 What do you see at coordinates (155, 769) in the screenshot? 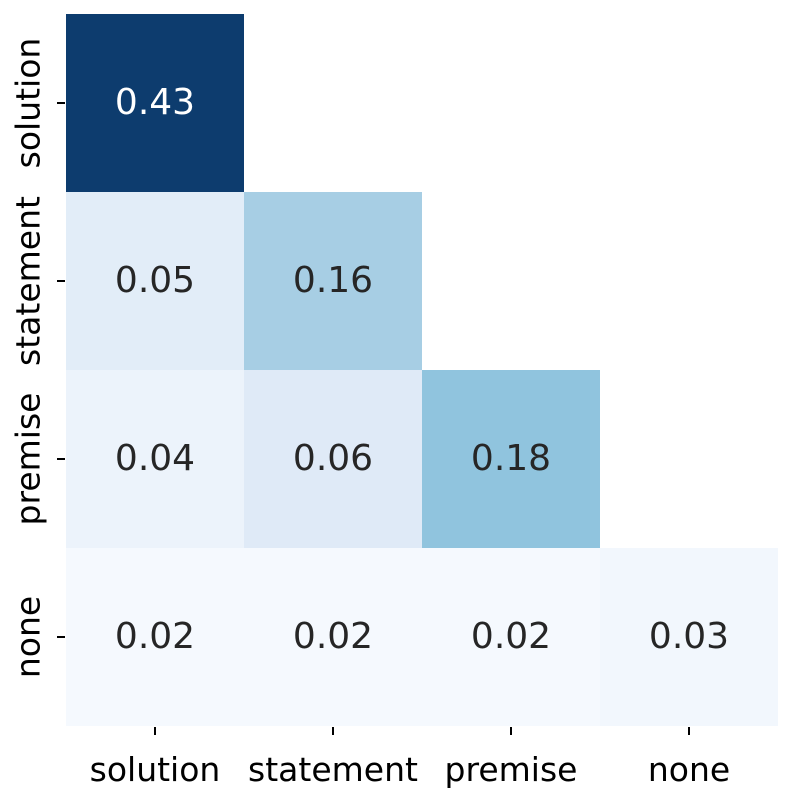
I see `x-tick-label-solution: solution` at bounding box center [155, 769].